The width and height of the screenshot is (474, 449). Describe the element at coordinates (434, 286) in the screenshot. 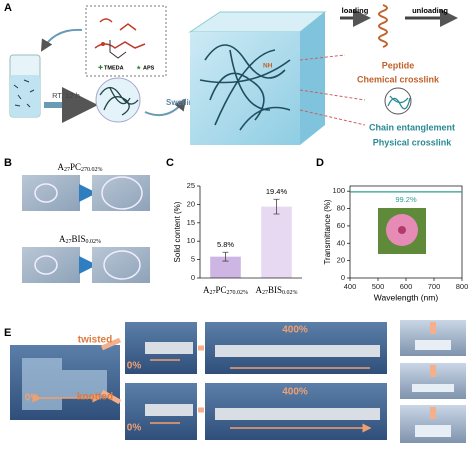

I see `x-tick-label: 700` at that location.